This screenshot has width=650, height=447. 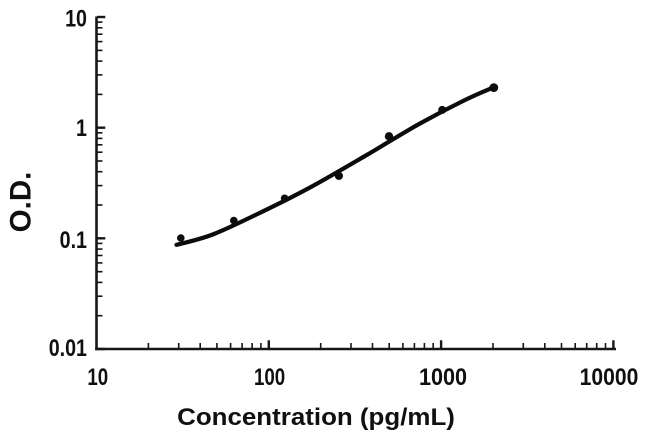 What do you see at coordinates (609, 377) in the screenshot?
I see `svg-text: 10000` at bounding box center [609, 377].